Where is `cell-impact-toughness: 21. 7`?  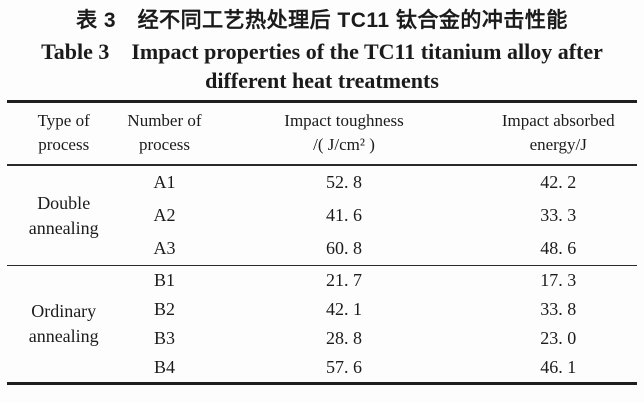 cell-impact-toughness: 21. 7 is located at coordinates (344, 280).